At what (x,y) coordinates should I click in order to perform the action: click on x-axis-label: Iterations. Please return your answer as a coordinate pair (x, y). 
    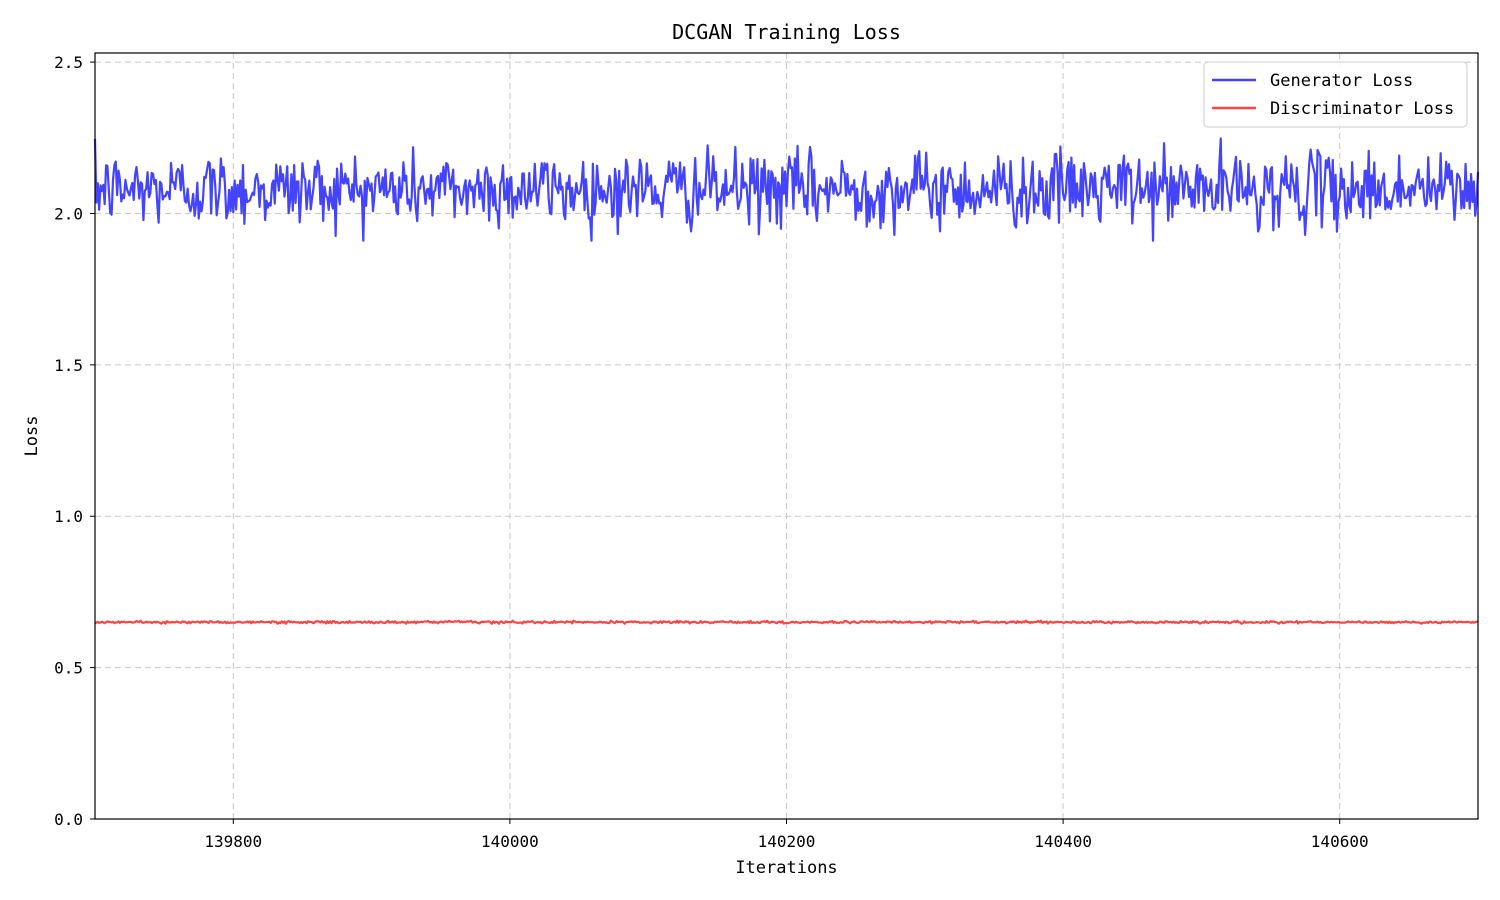
    Looking at the image, I should click on (786, 868).